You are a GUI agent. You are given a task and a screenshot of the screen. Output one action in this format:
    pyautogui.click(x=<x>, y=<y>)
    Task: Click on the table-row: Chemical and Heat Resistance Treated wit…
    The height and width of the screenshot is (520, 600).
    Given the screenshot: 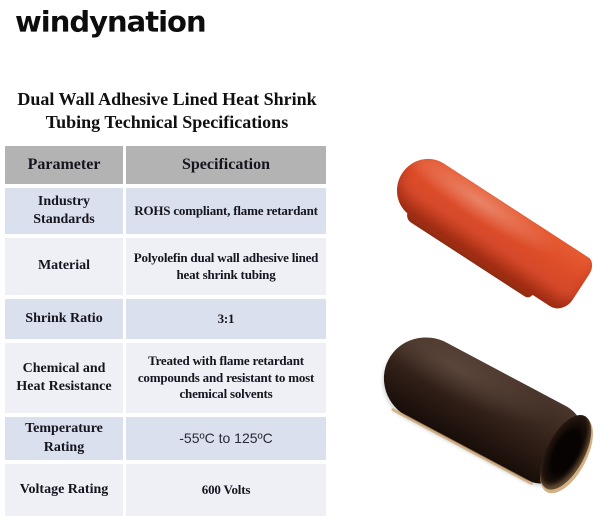 What is the action you would take?
    pyautogui.click(x=165, y=378)
    